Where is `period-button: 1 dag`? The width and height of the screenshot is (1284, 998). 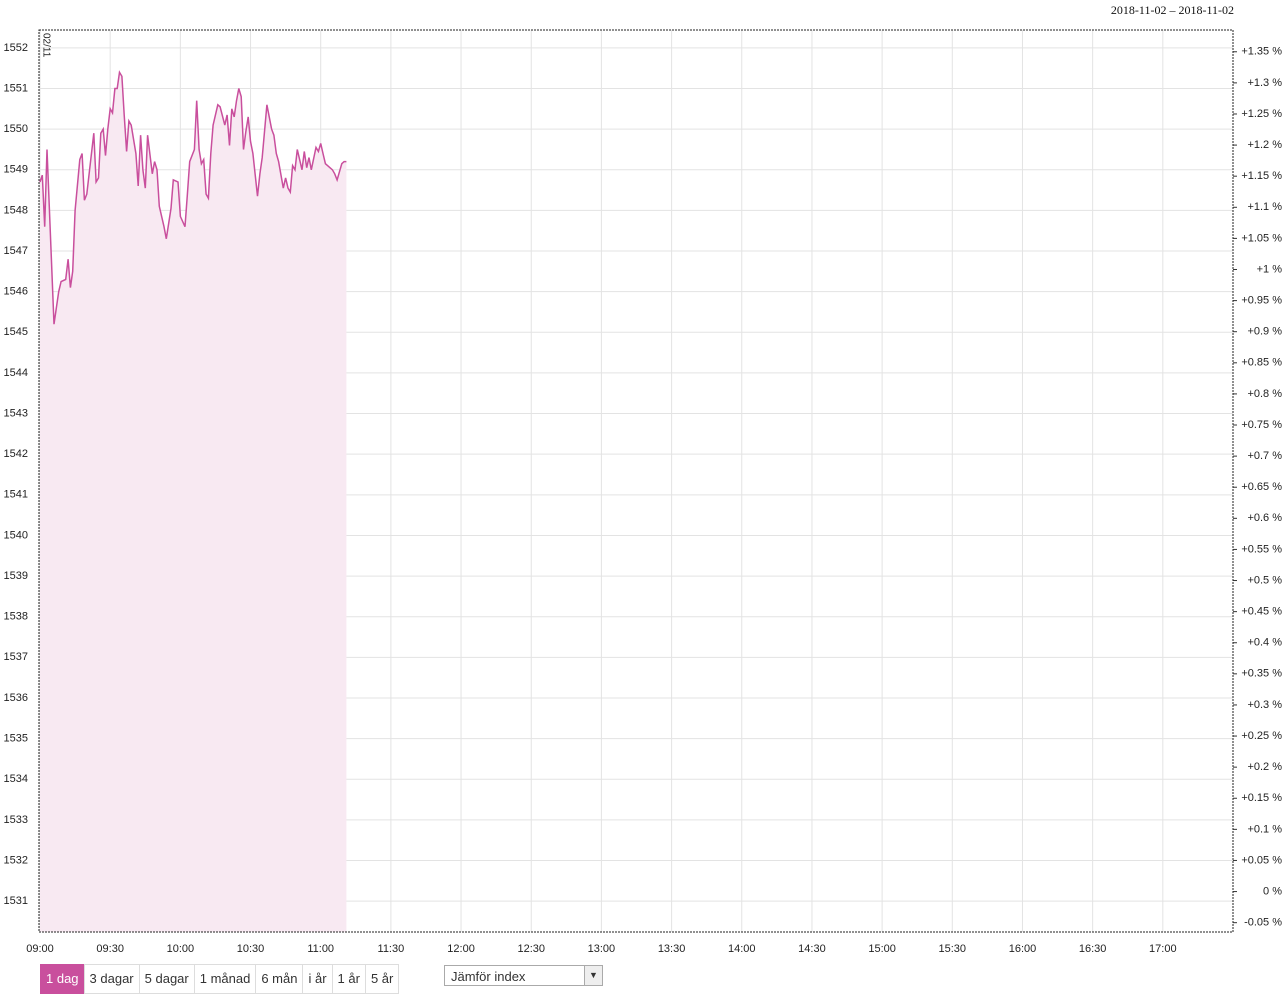 period-button: 1 dag is located at coordinates (62, 979).